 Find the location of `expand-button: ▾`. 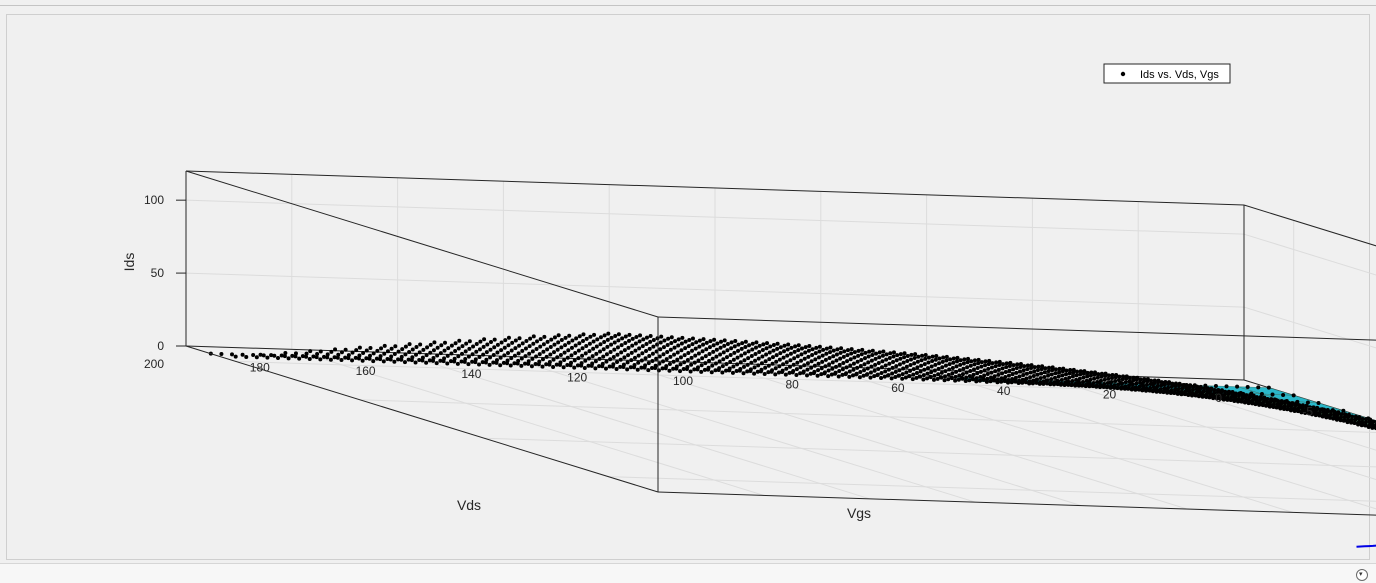

expand-button: ▾ is located at coordinates (1362, 575).